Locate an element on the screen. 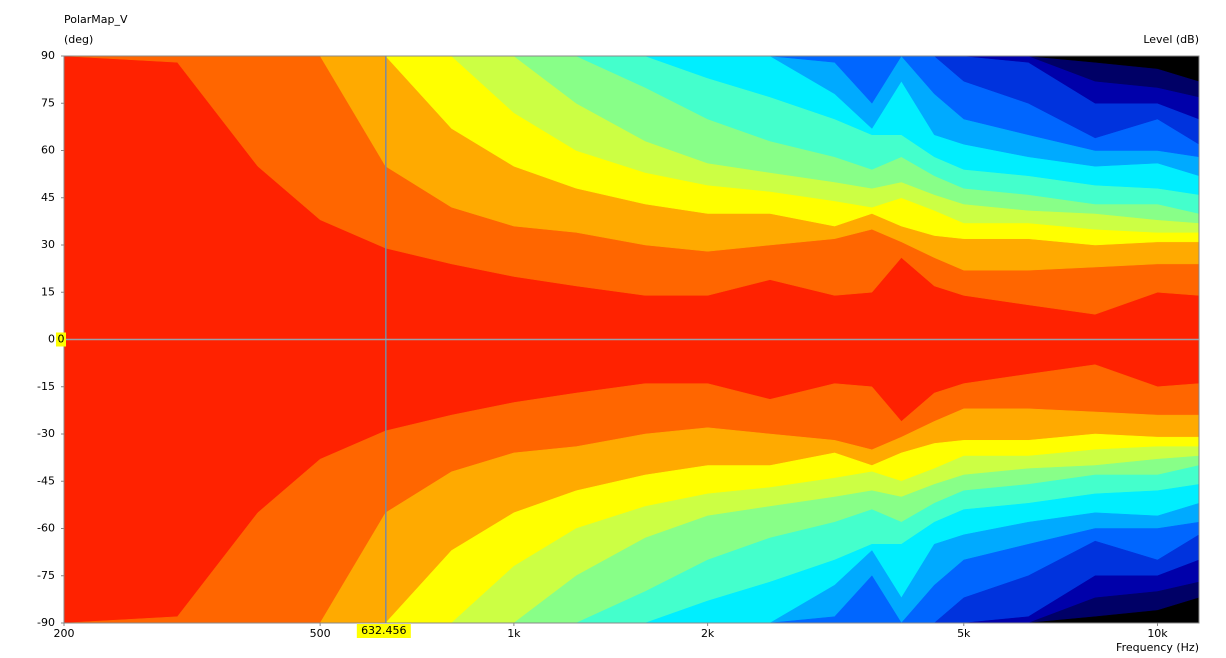 The image size is (1226, 658). y-tick-label: 15 is located at coordinates (48, 291).